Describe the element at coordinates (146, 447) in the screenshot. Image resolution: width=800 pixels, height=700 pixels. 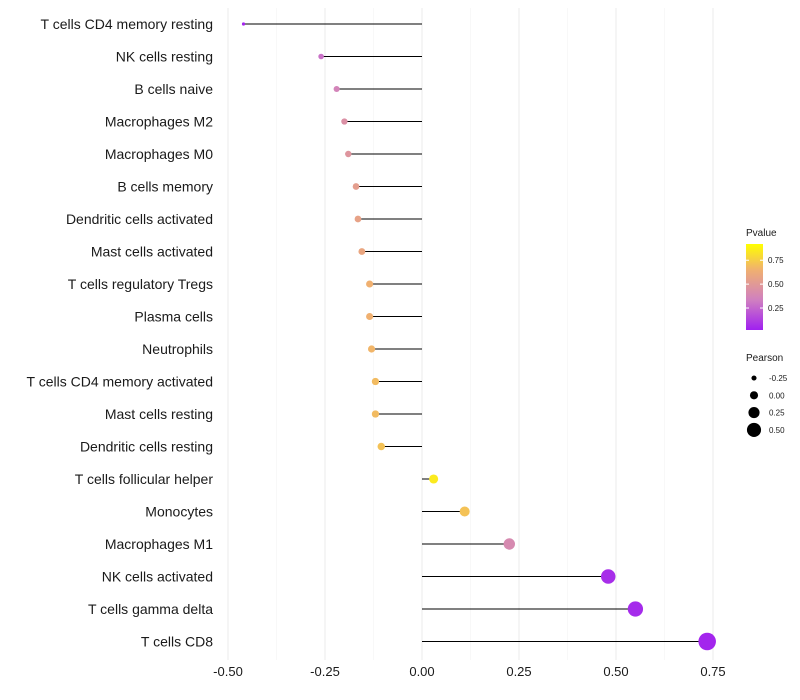
I see `category-label: Dendritic cells resting` at that location.